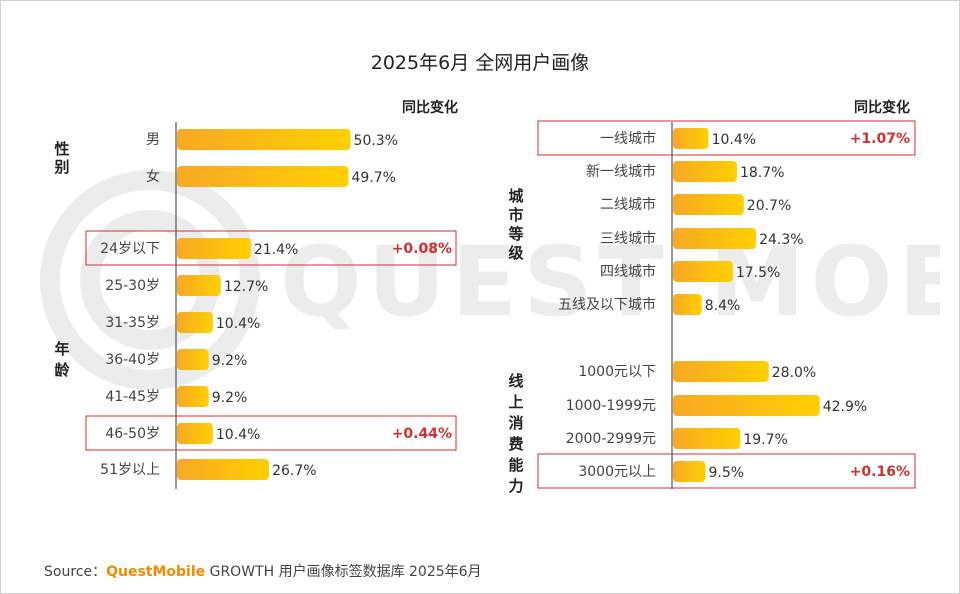 The width and height of the screenshot is (960, 594). What do you see at coordinates (781, 240) in the screenshot?
I see `value-label: 24.3%` at bounding box center [781, 240].